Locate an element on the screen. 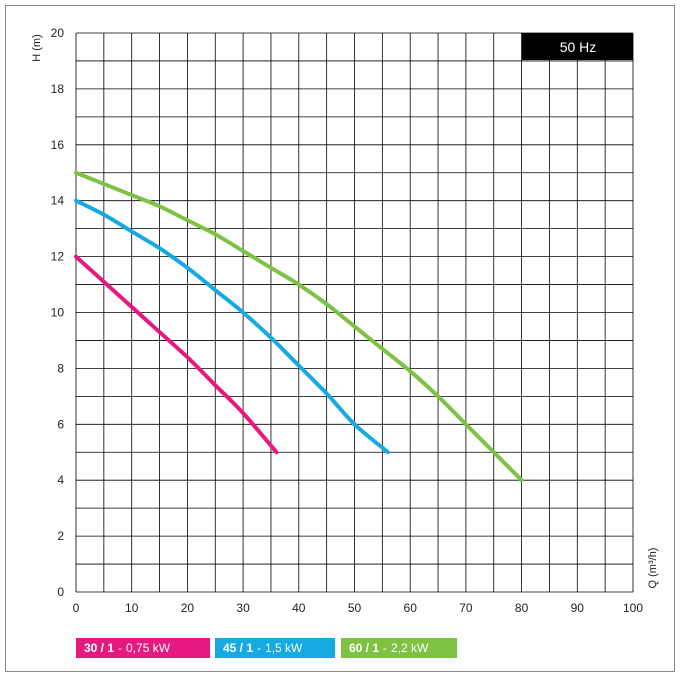  y-tick-label: 16 is located at coordinates (58, 145).